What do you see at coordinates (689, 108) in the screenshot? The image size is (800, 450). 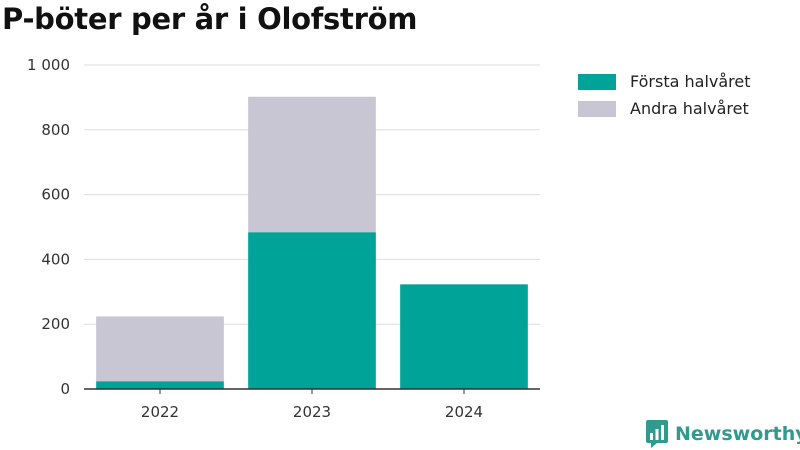 I see `legend-label-second-half: Andra halvåret` at bounding box center [689, 108].